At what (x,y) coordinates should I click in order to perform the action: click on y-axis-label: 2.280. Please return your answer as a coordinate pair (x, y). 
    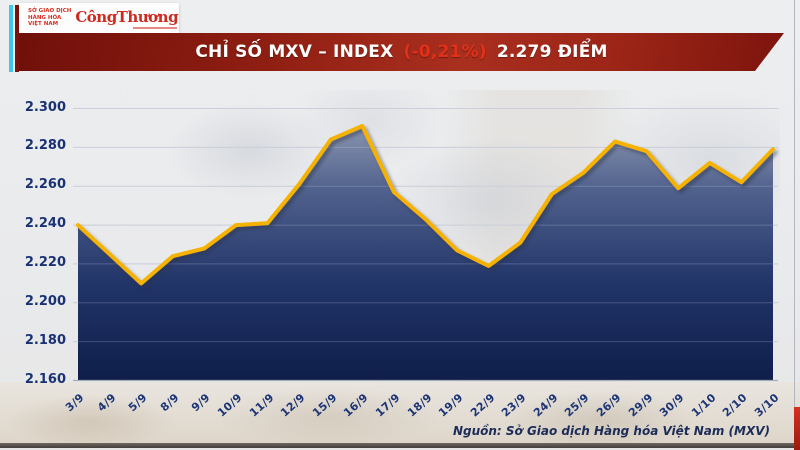
    Looking at the image, I should click on (45, 146).